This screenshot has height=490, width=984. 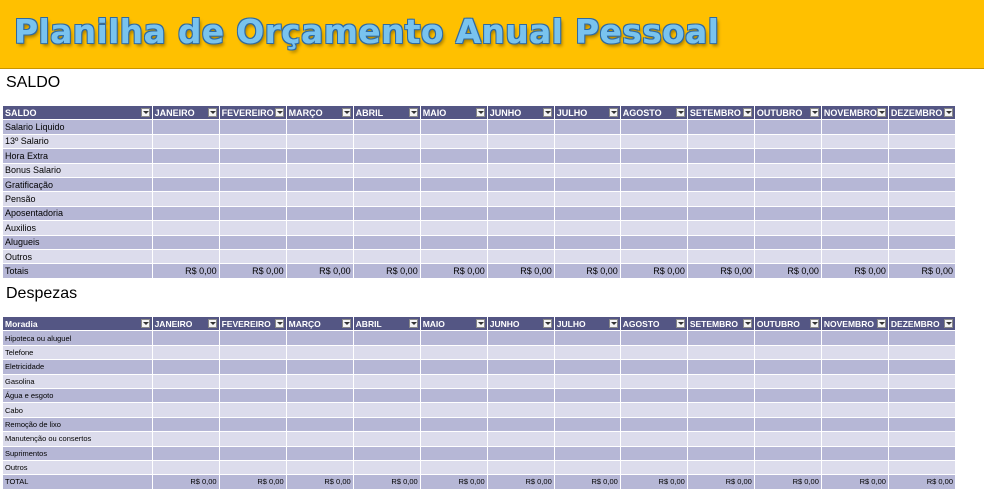 I want to click on row-label: Pensão, so click(x=78, y=199).